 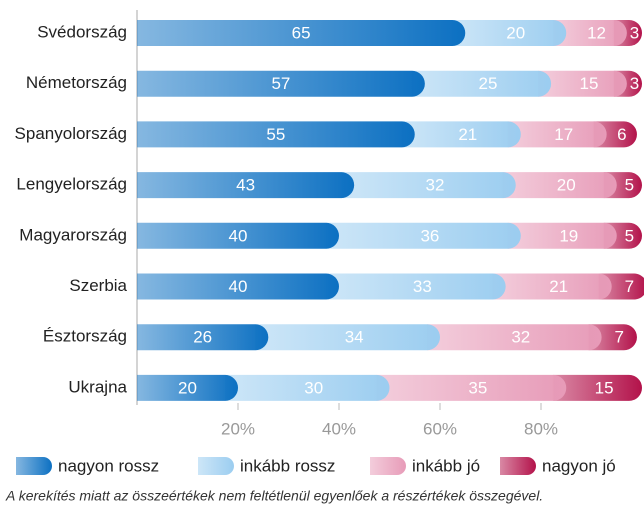 I want to click on value-label: 33, so click(x=422, y=286).